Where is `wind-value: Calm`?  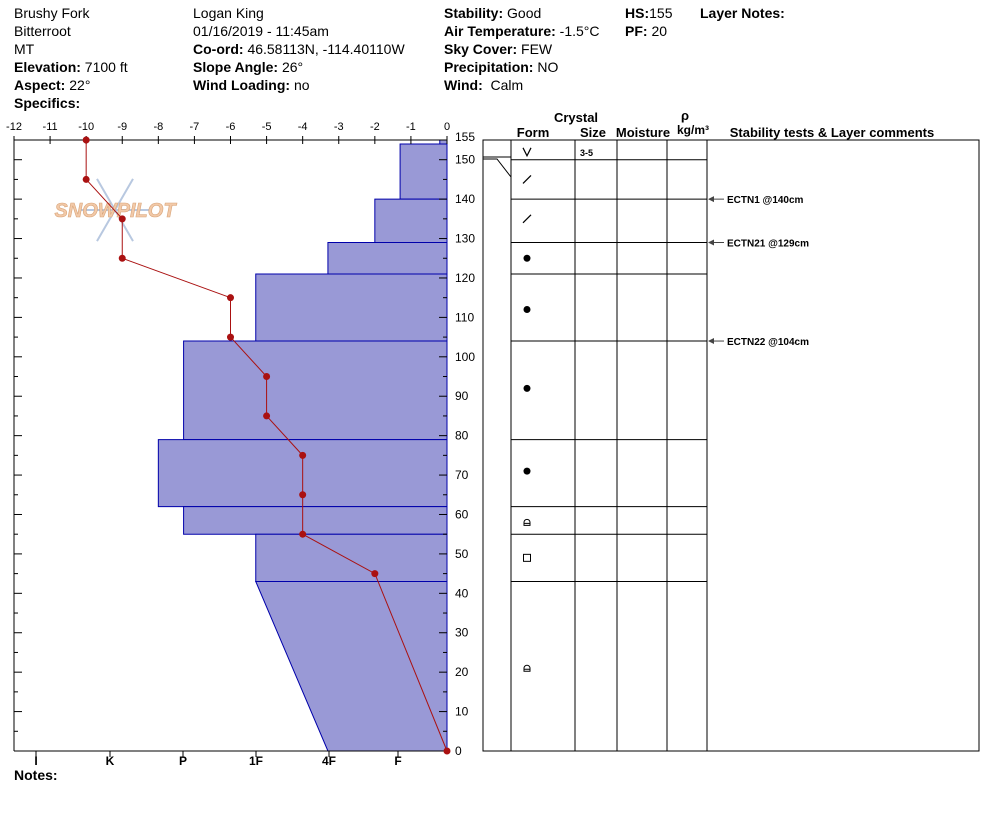
wind-value: Calm is located at coordinates (507, 85).